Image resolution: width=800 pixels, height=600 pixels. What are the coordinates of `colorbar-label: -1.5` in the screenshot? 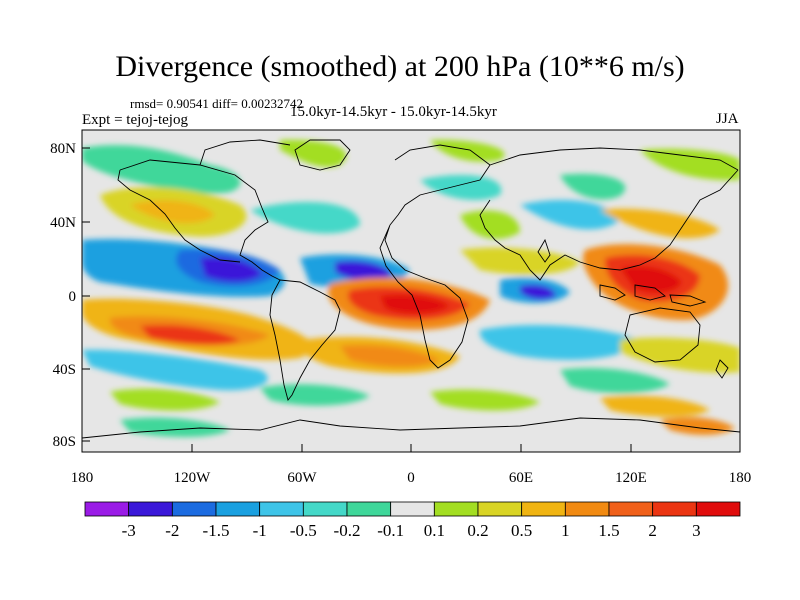 It's located at (216, 530).